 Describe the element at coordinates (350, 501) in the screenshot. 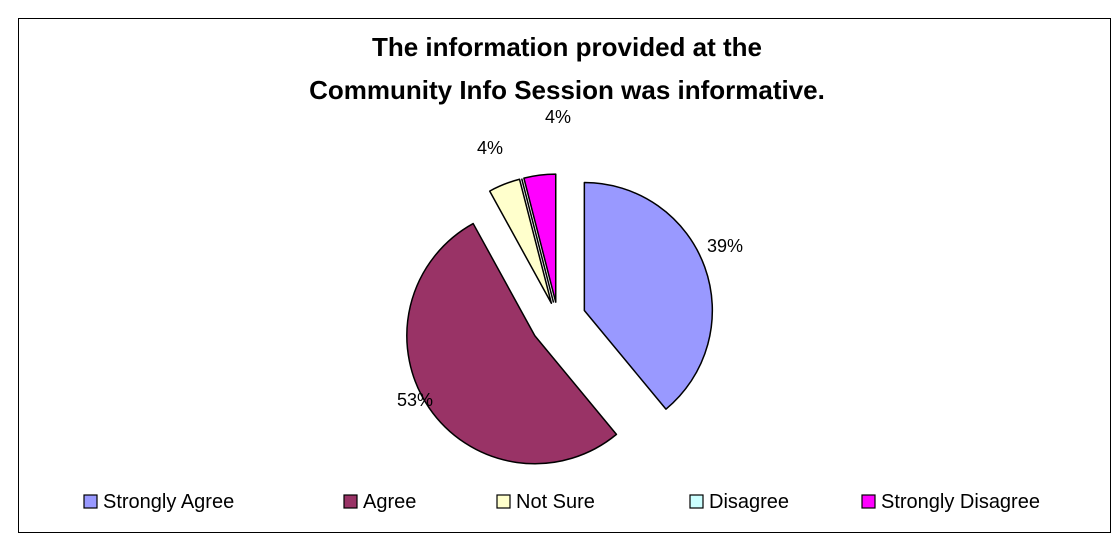

I see `legend-swatch-agree` at that location.